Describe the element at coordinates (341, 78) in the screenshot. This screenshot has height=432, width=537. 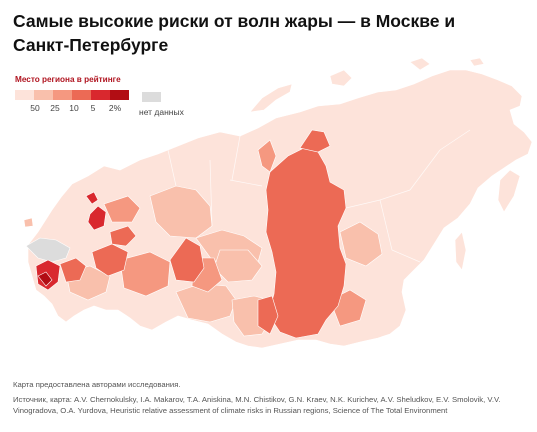
I see `map-island-severnaya-zemlya` at that location.